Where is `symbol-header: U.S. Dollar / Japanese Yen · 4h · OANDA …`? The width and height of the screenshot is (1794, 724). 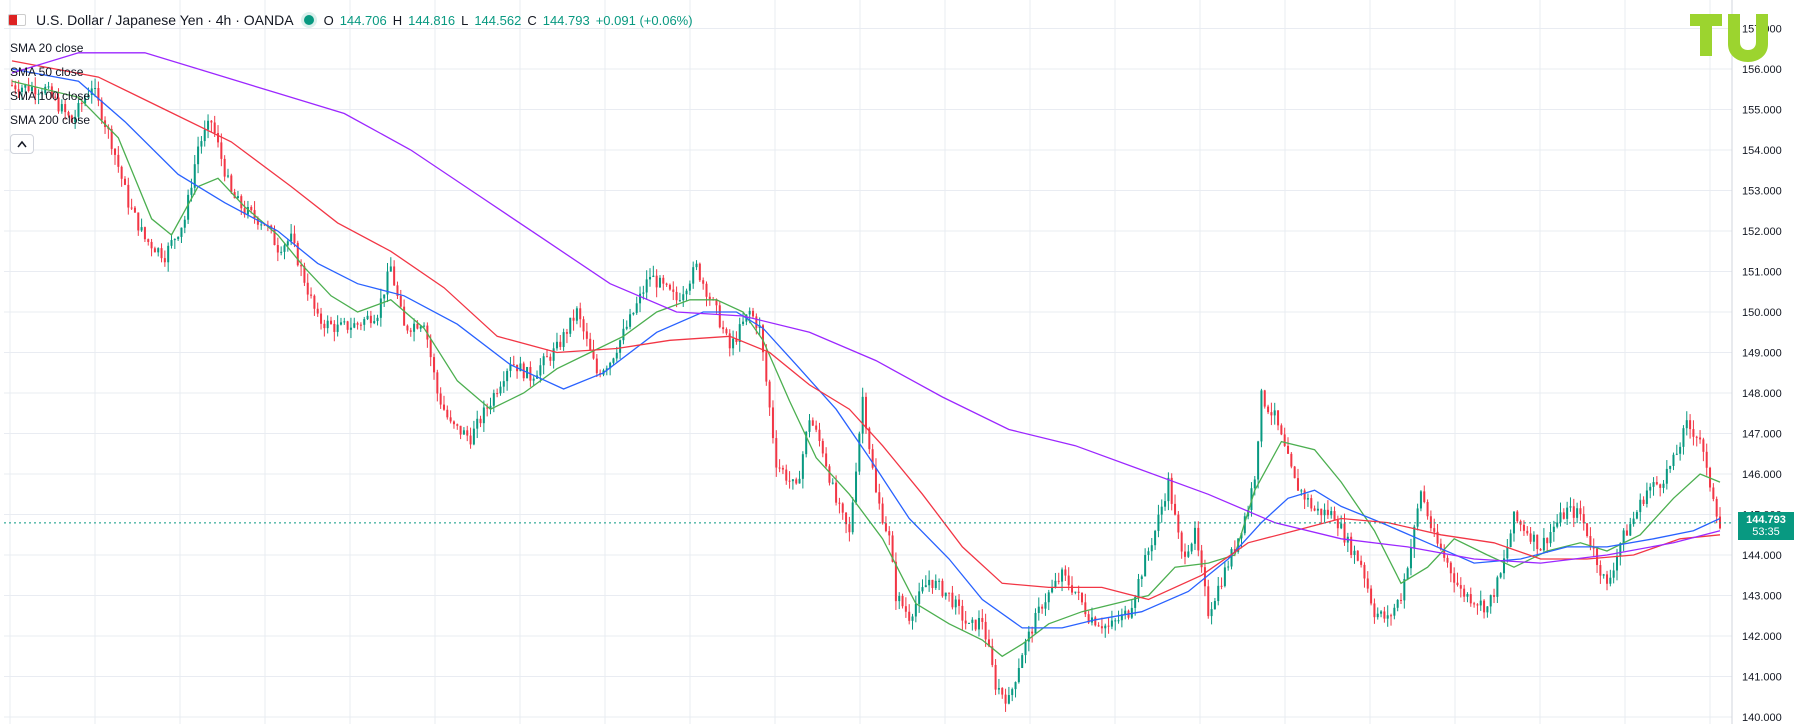 symbol-header: U.S. Dollar / Japanese Yen · 4h · OANDA … is located at coordinates (350, 20).